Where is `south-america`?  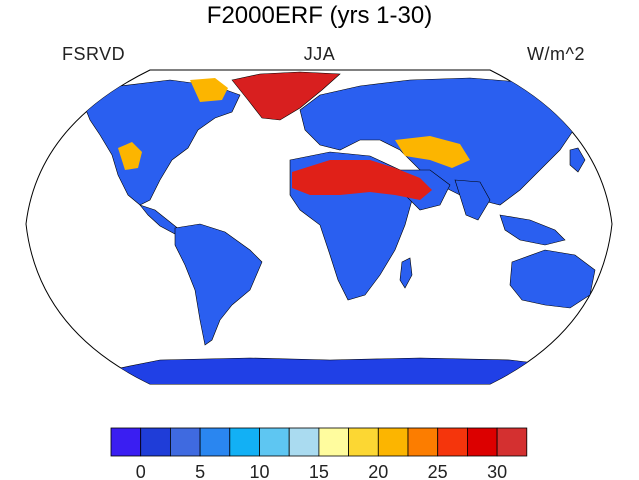 south-america is located at coordinates (218, 284).